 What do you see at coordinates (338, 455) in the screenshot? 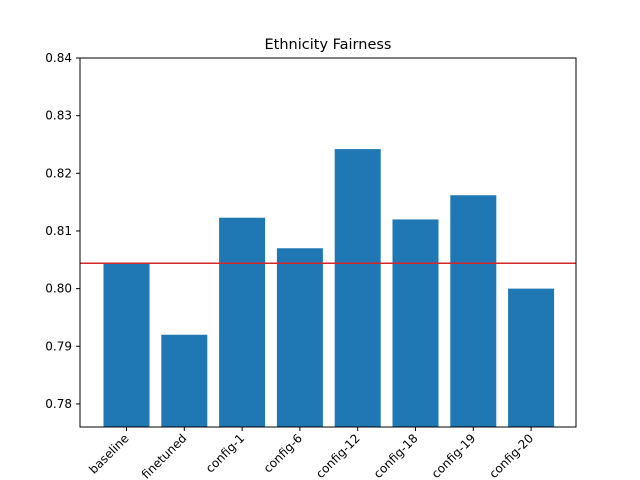
I see `x-tick-label: config-12` at bounding box center [338, 455].